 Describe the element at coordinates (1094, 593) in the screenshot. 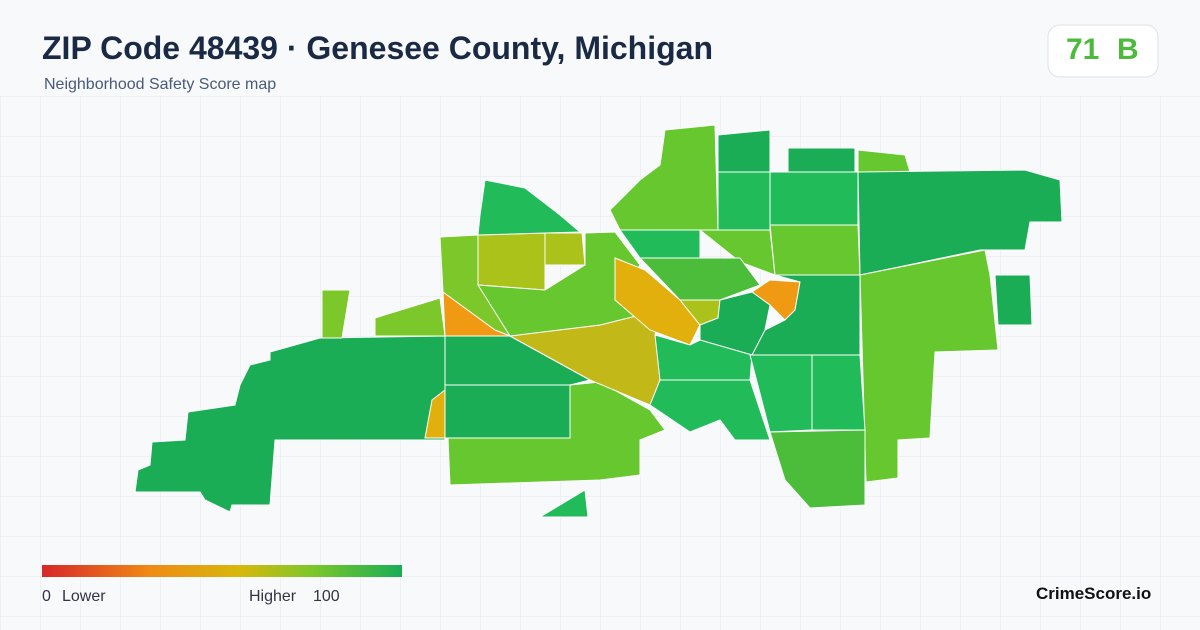

I see `brand: CrimeScore.io` at that location.